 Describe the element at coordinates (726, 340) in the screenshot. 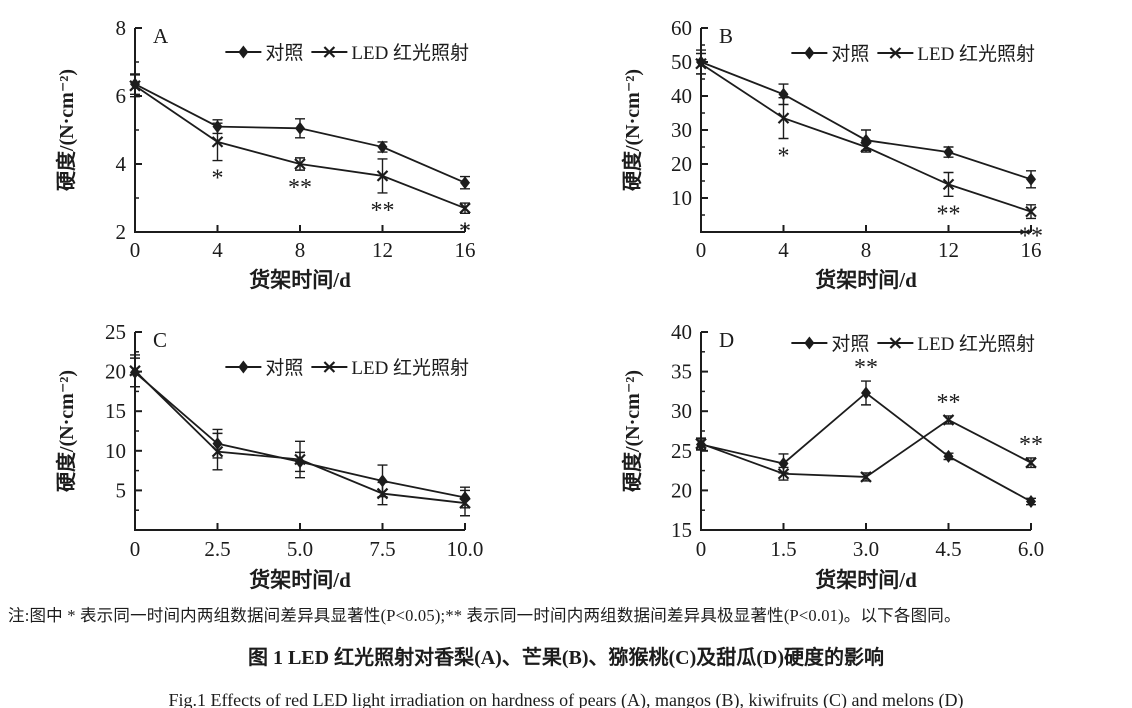

I see `panel-letter: D` at that location.